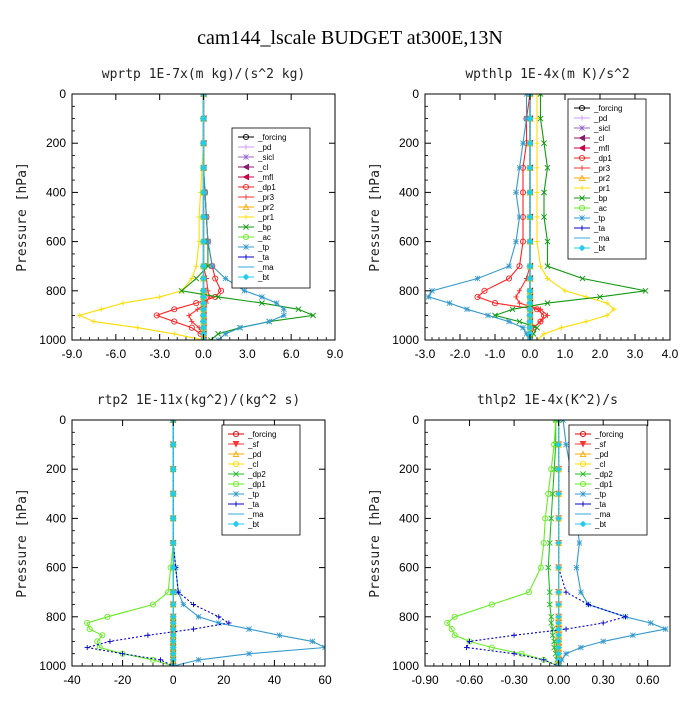 The width and height of the screenshot is (700, 705). What do you see at coordinates (607, 179) in the screenshot?
I see `legend-box` at bounding box center [607, 179].